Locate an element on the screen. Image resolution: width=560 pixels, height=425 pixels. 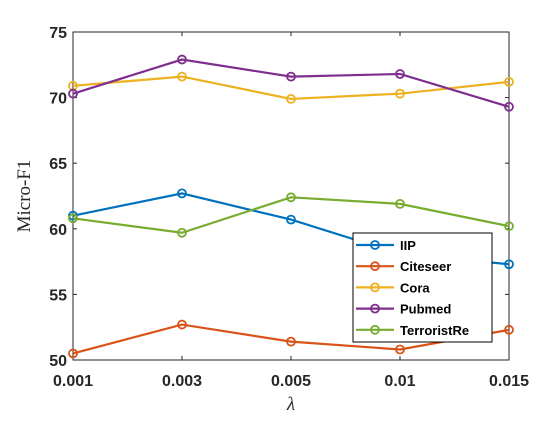
x-tick-label: 0.001 is located at coordinates (73, 381).